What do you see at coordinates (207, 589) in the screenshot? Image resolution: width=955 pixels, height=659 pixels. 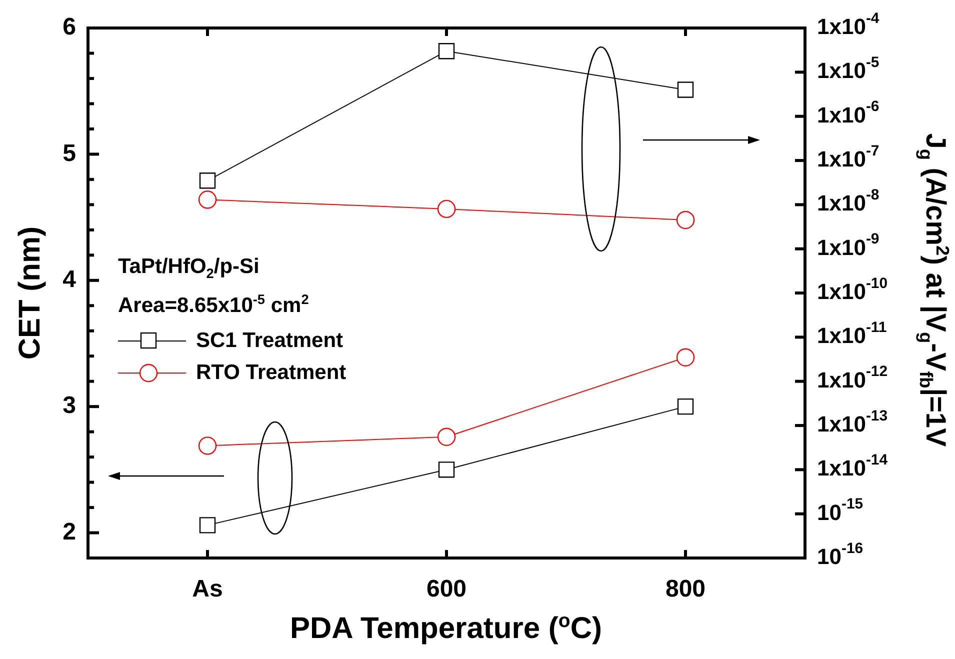 I see `x-tick-label: As` at bounding box center [207, 589].